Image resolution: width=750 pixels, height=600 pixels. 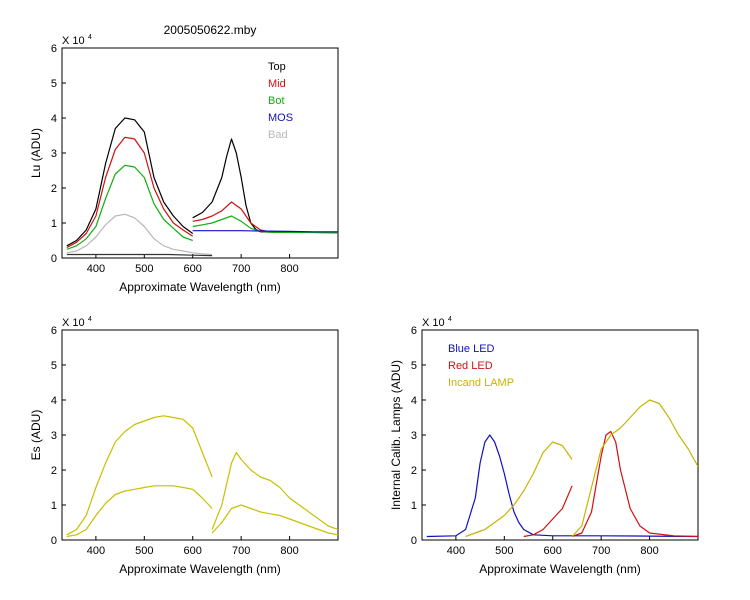 What do you see at coordinates (276, 101) in the screenshot?
I see `legend-entry: Bot` at bounding box center [276, 101].